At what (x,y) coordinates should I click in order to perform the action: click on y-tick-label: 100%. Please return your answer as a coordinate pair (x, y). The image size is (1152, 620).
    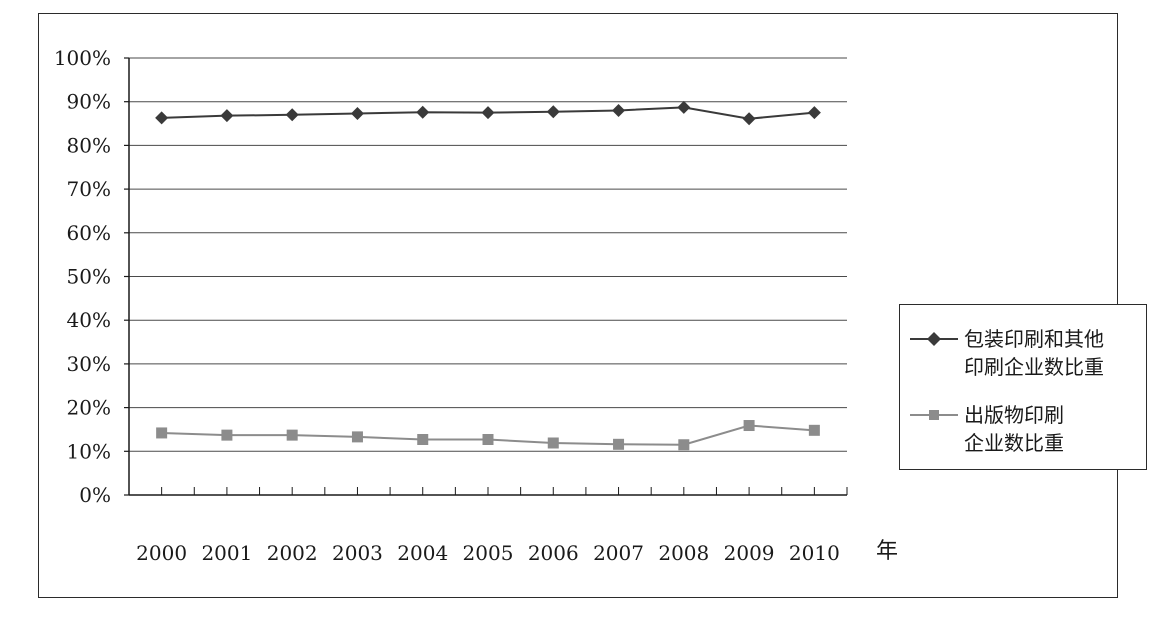
    Looking at the image, I should click on (82, 58).